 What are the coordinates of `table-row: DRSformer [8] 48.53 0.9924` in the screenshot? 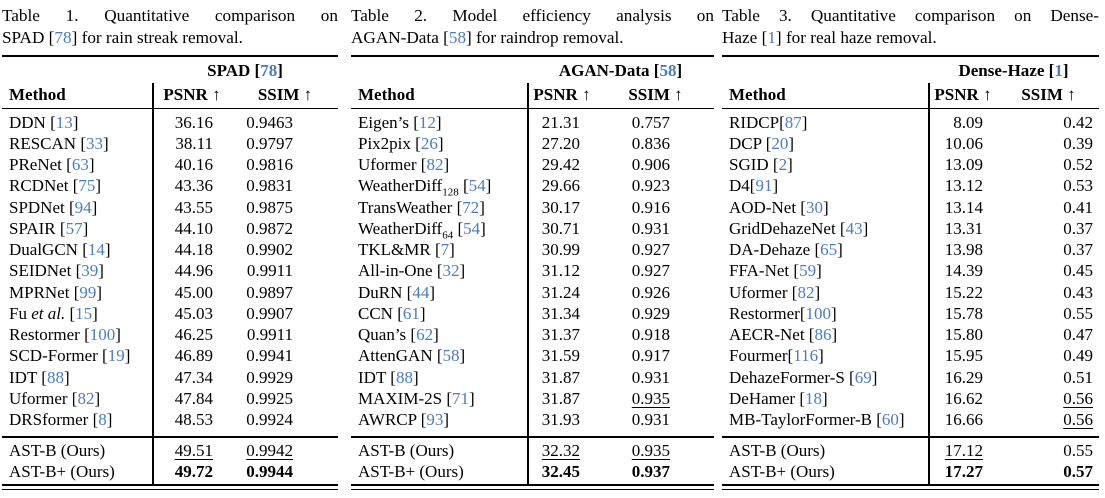 It's located at (170, 419).